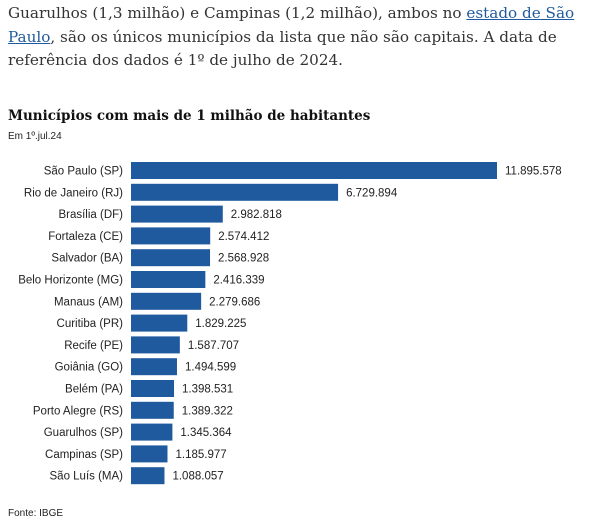  Describe the element at coordinates (85, 237) in the screenshot. I see `category-label: Fortaleza (CE)` at that location.